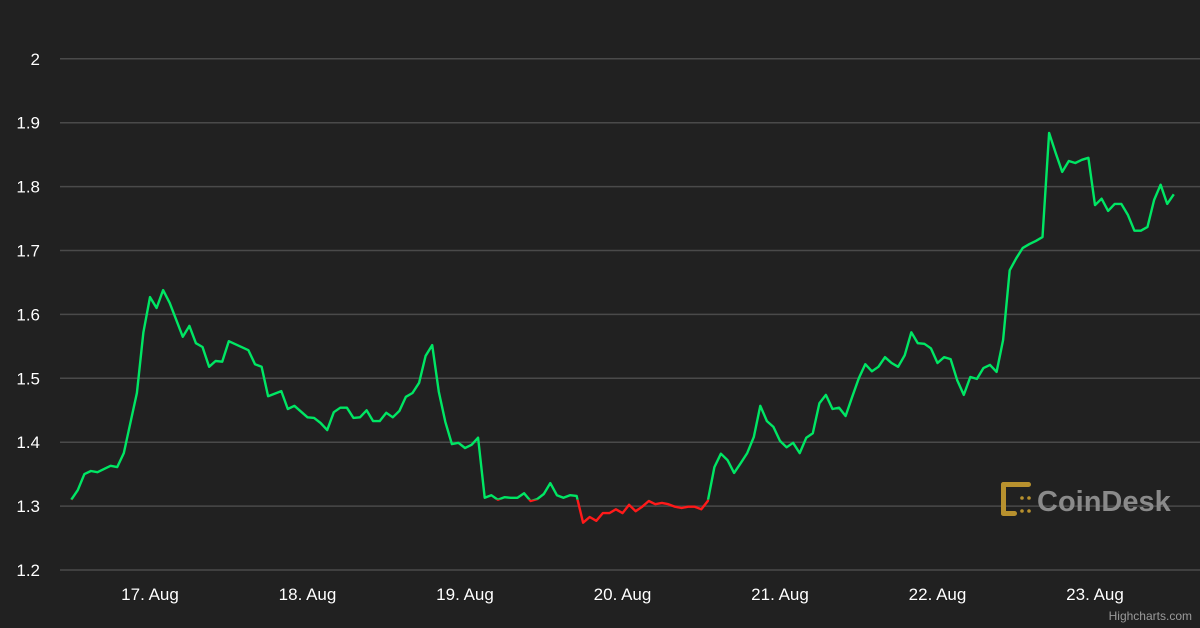 This screenshot has width=1200, height=628. Describe the element at coordinates (1150, 616) in the screenshot. I see `highcharts-credit: Highcharts.com` at that location.